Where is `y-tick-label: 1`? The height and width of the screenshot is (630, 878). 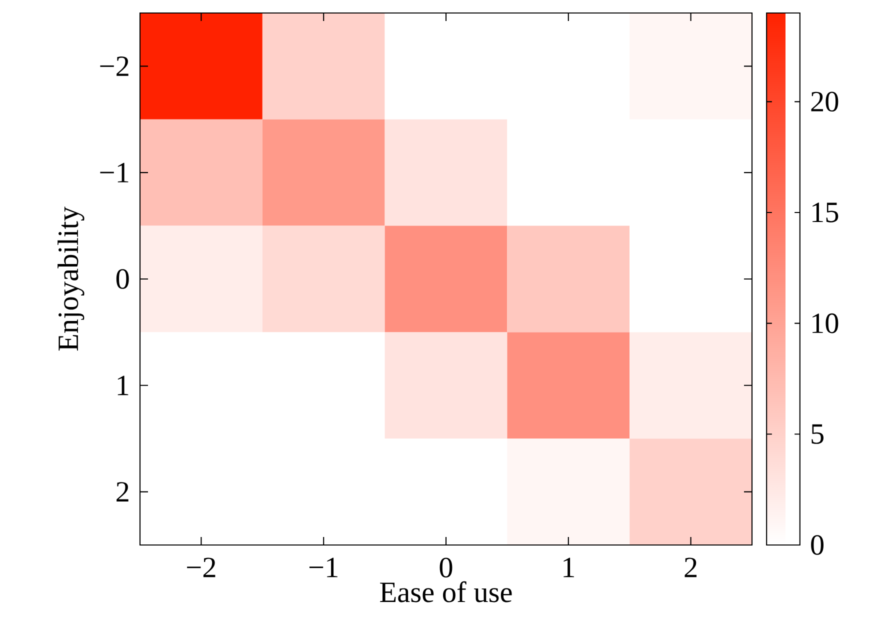
y-tick-label: 1 is located at coordinates (123, 386).